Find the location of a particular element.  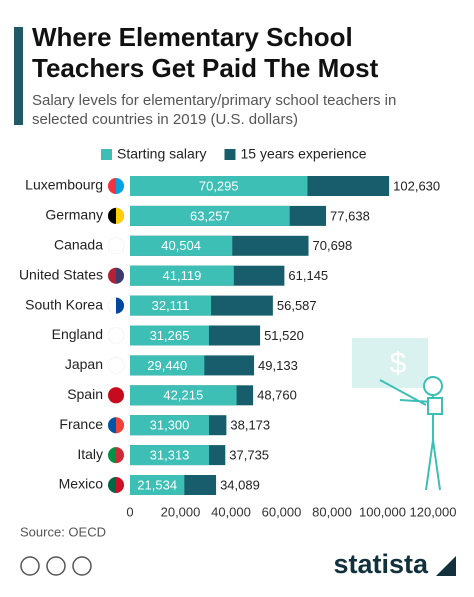

teacher-illustration: $ is located at coordinates (397, 414).